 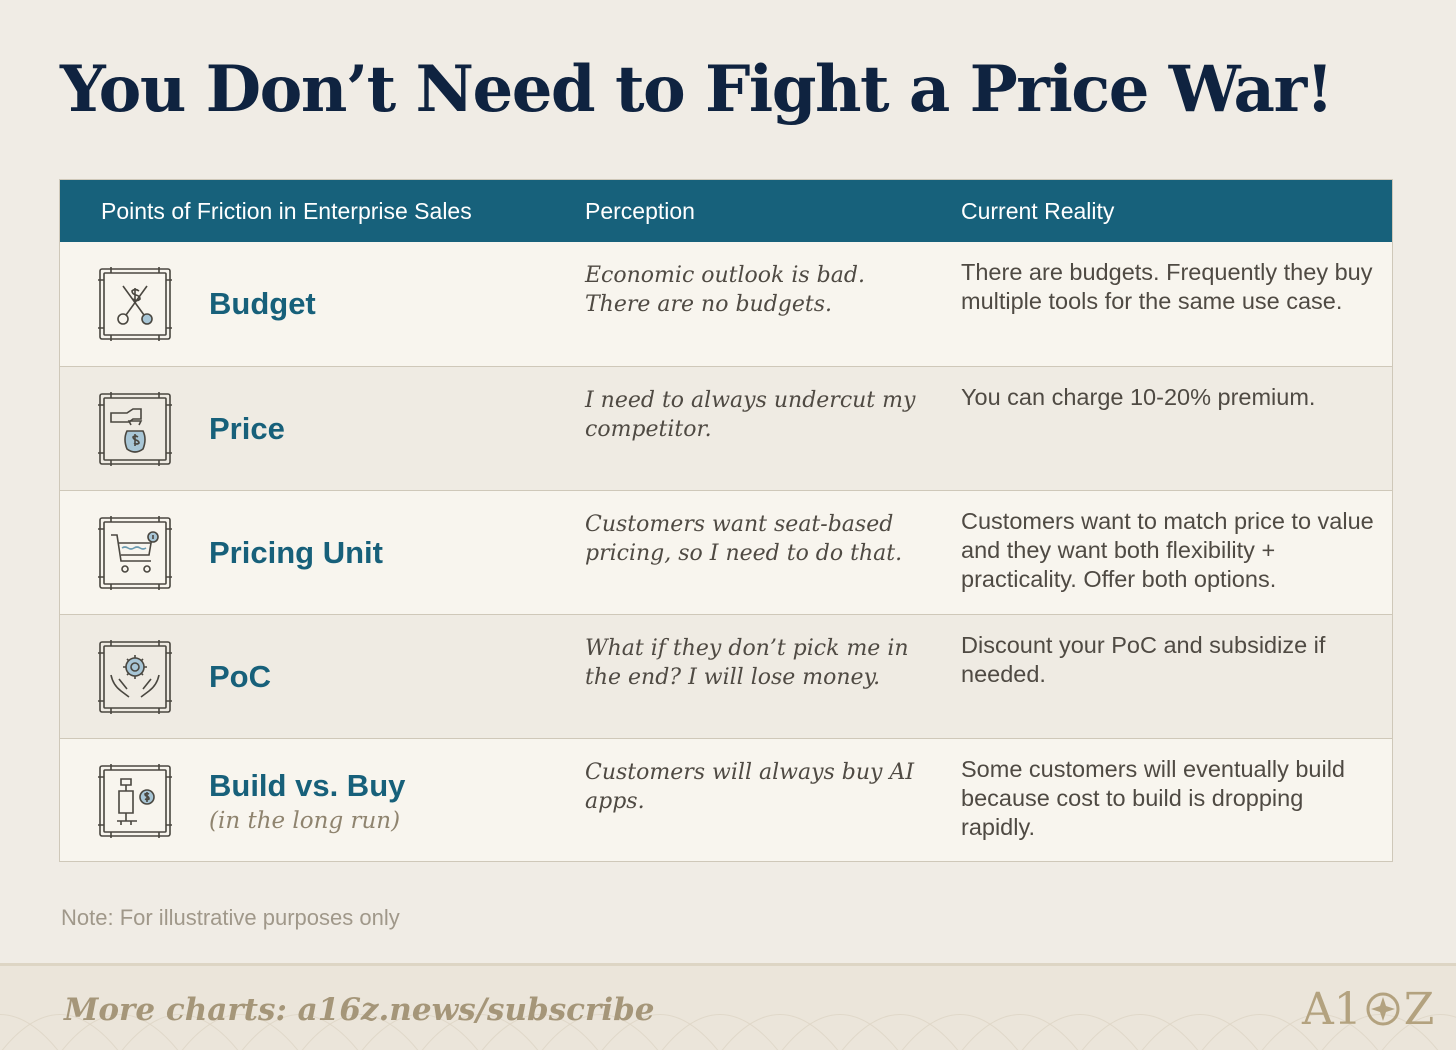 What do you see at coordinates (1383, 1009) in the screenshot?
I see `a16z-logo-icon` at bounding box center [1383, 1009].